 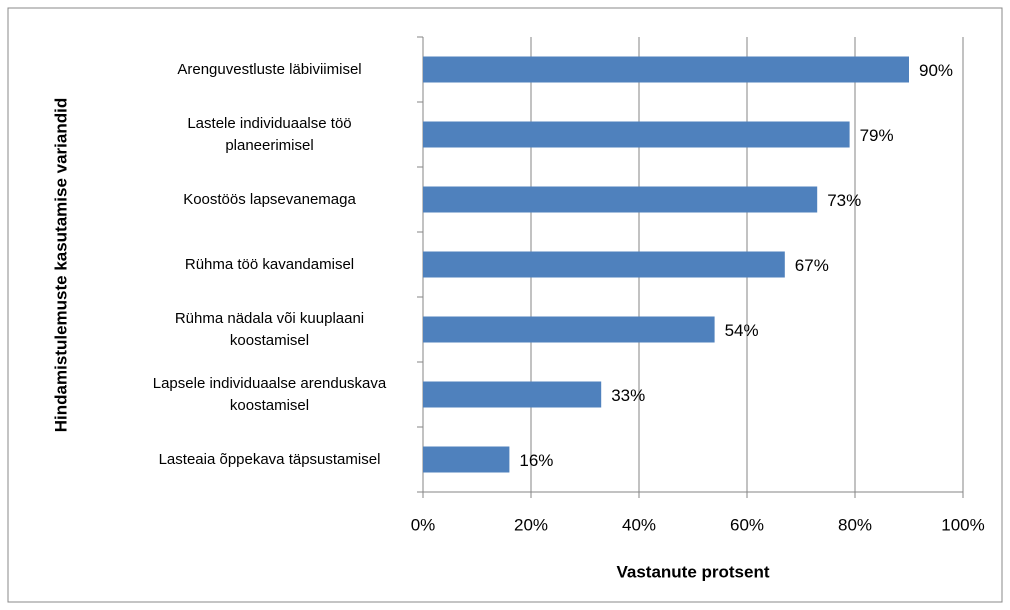 What do you see at coordinates (269, 329) in the screenshot?
I see `y-tick-label: Rühma nädala või kuuplaani koostamisel` at bounding box center [269, 329].